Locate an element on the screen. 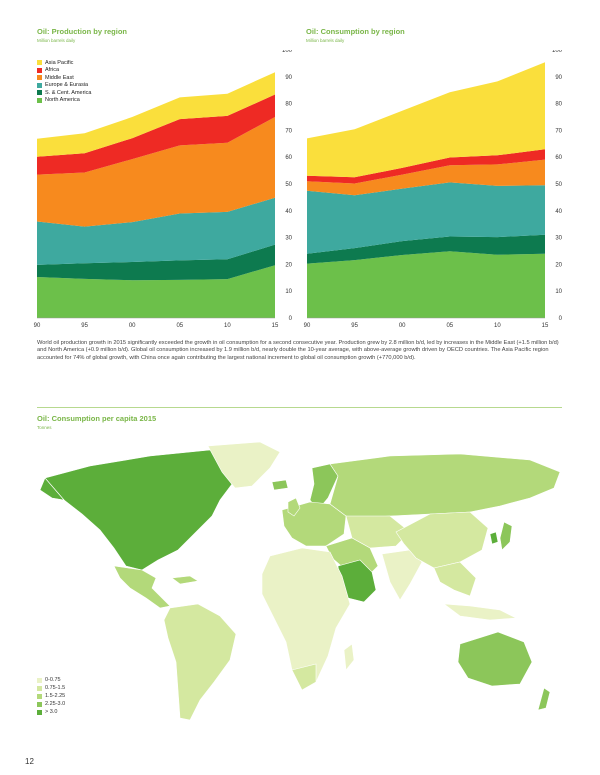 The height and width of the screenshot is (775, 600). map-region-japan is located at coordinates (506, 536).